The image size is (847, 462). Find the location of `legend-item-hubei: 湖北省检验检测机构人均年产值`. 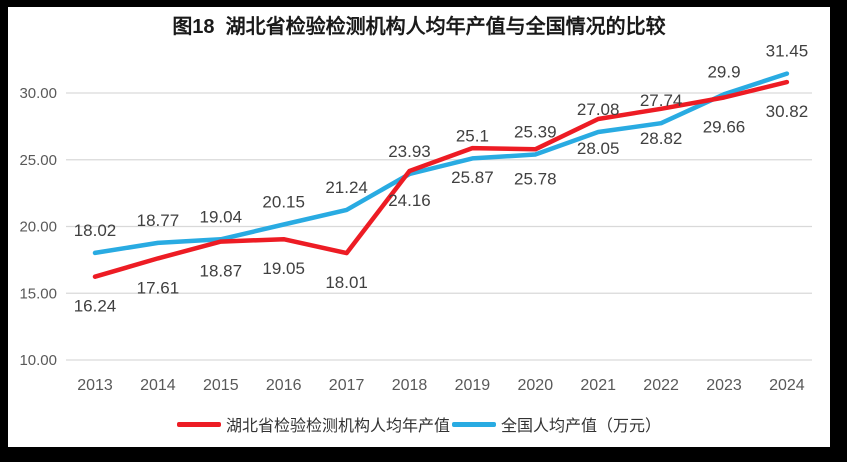

legend-item-hubei: 湖北省检验检测机构人均年产值 is located at coordinates (313, 424).